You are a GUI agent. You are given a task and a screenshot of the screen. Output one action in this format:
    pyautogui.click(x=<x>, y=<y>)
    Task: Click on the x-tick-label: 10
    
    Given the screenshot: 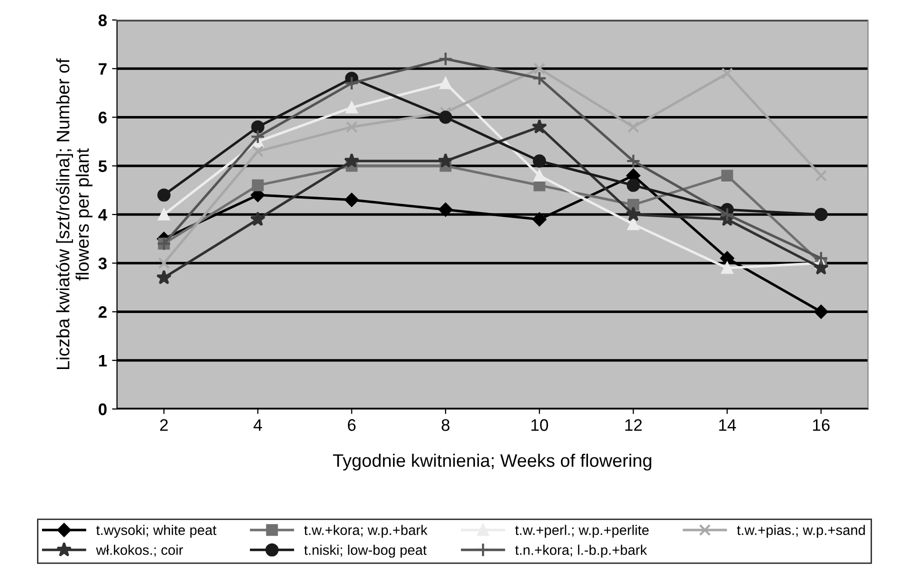 What is the action you would take?
    pyautogui.click(x=539, y=425)
    